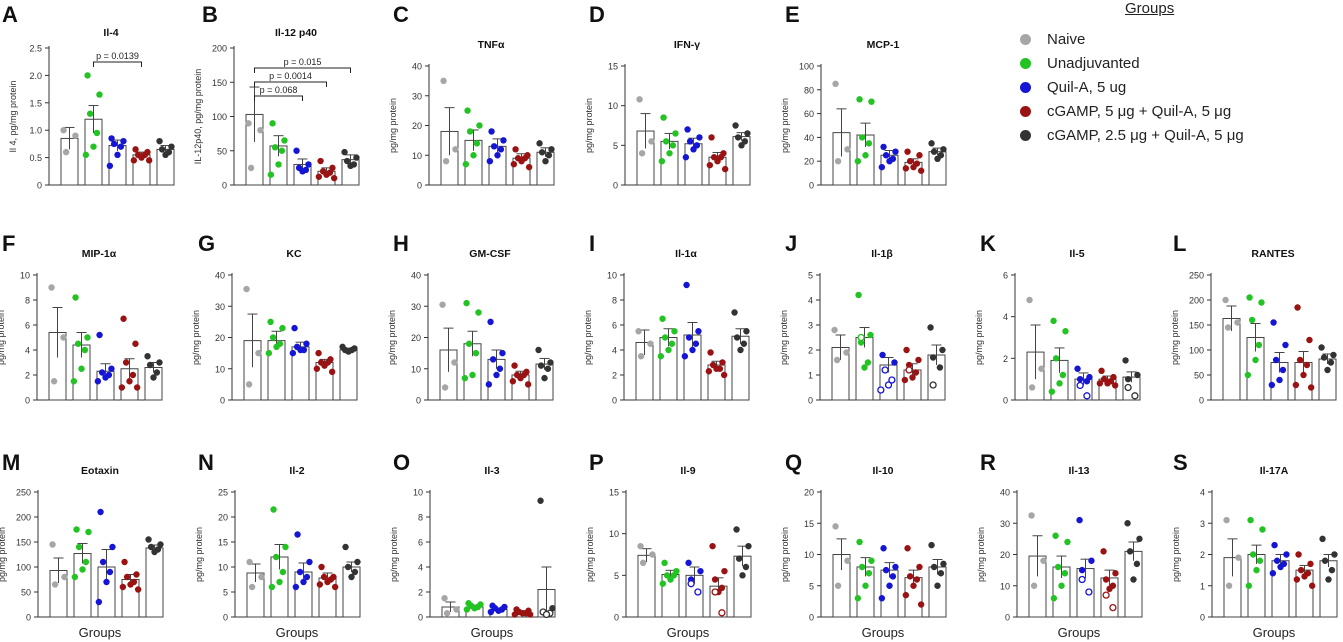  I want to click on bar, so click(154, 582).